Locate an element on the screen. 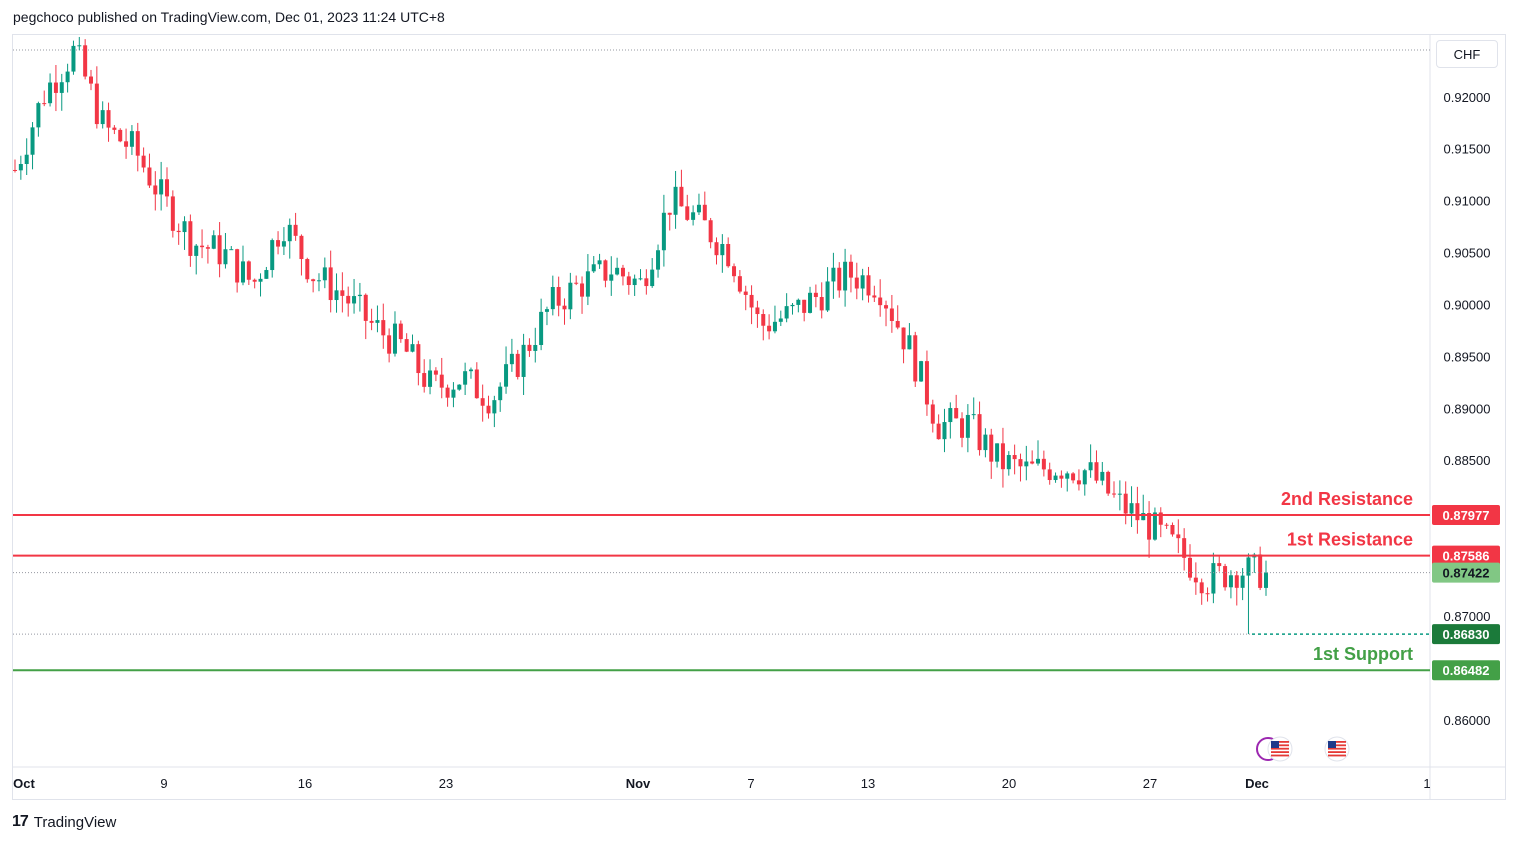  resistance-price-text: 0.87586 is located at coordinates (1466, 556).